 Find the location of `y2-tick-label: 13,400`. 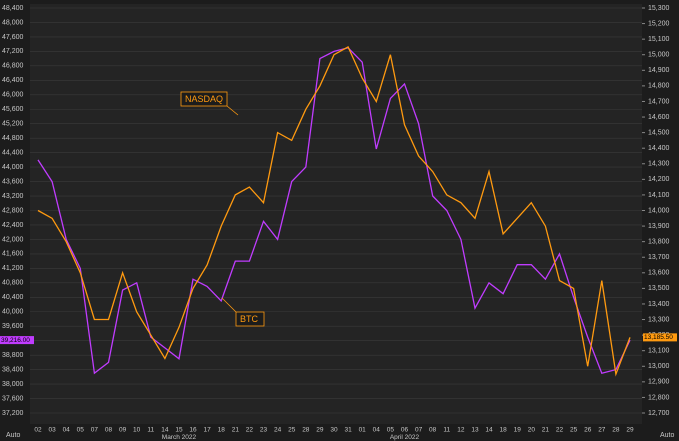

y2-tick-label: 13,400 is located at coordinates (659, 304).